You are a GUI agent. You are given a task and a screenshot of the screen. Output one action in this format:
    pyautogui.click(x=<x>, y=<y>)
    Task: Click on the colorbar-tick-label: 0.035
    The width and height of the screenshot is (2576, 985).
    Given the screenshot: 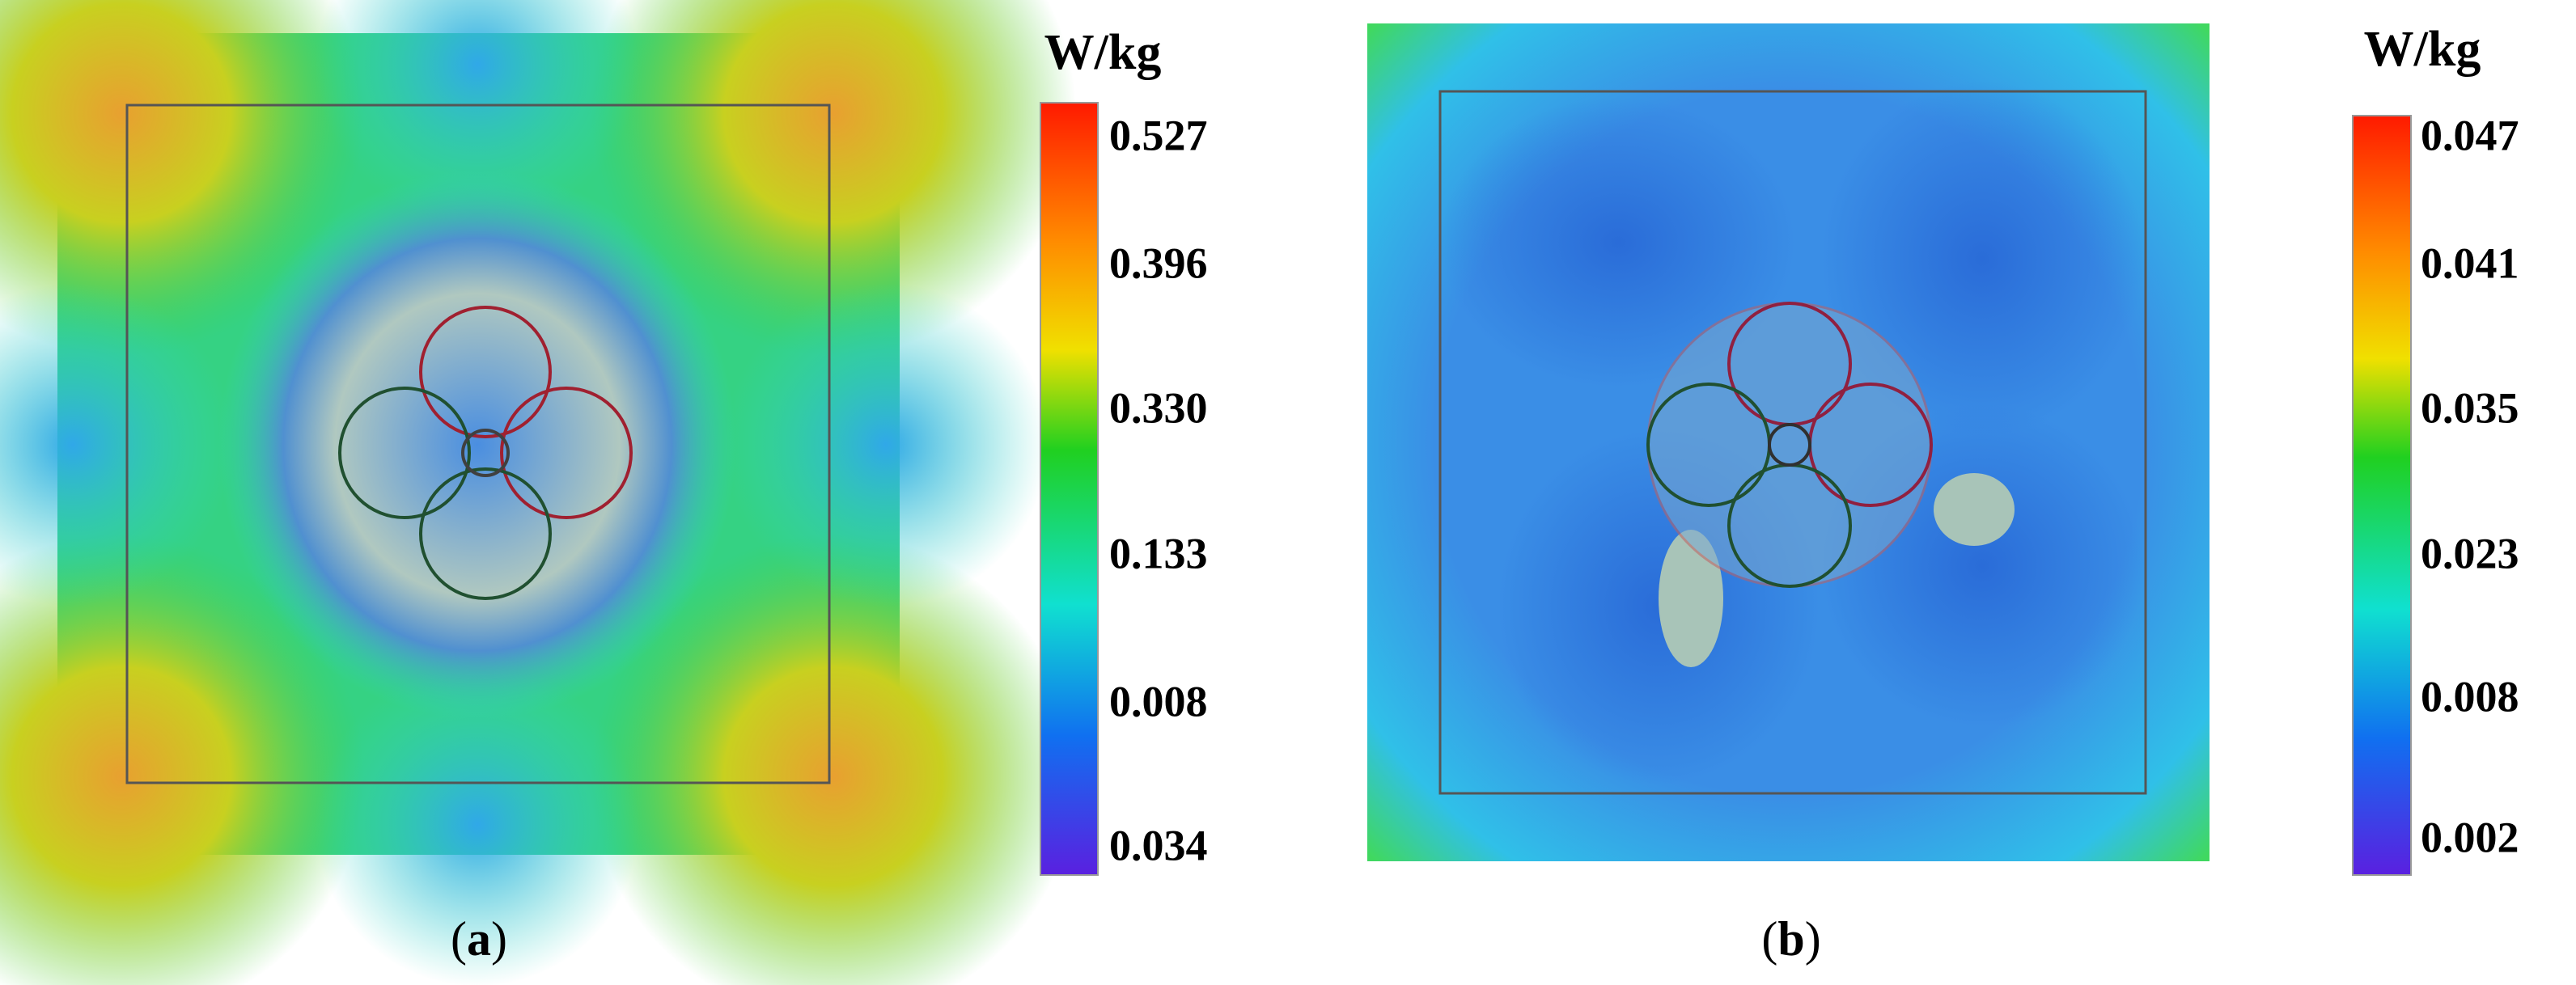 What is the action you would take?
    pyautogui.click(x=2470, y=407)
    